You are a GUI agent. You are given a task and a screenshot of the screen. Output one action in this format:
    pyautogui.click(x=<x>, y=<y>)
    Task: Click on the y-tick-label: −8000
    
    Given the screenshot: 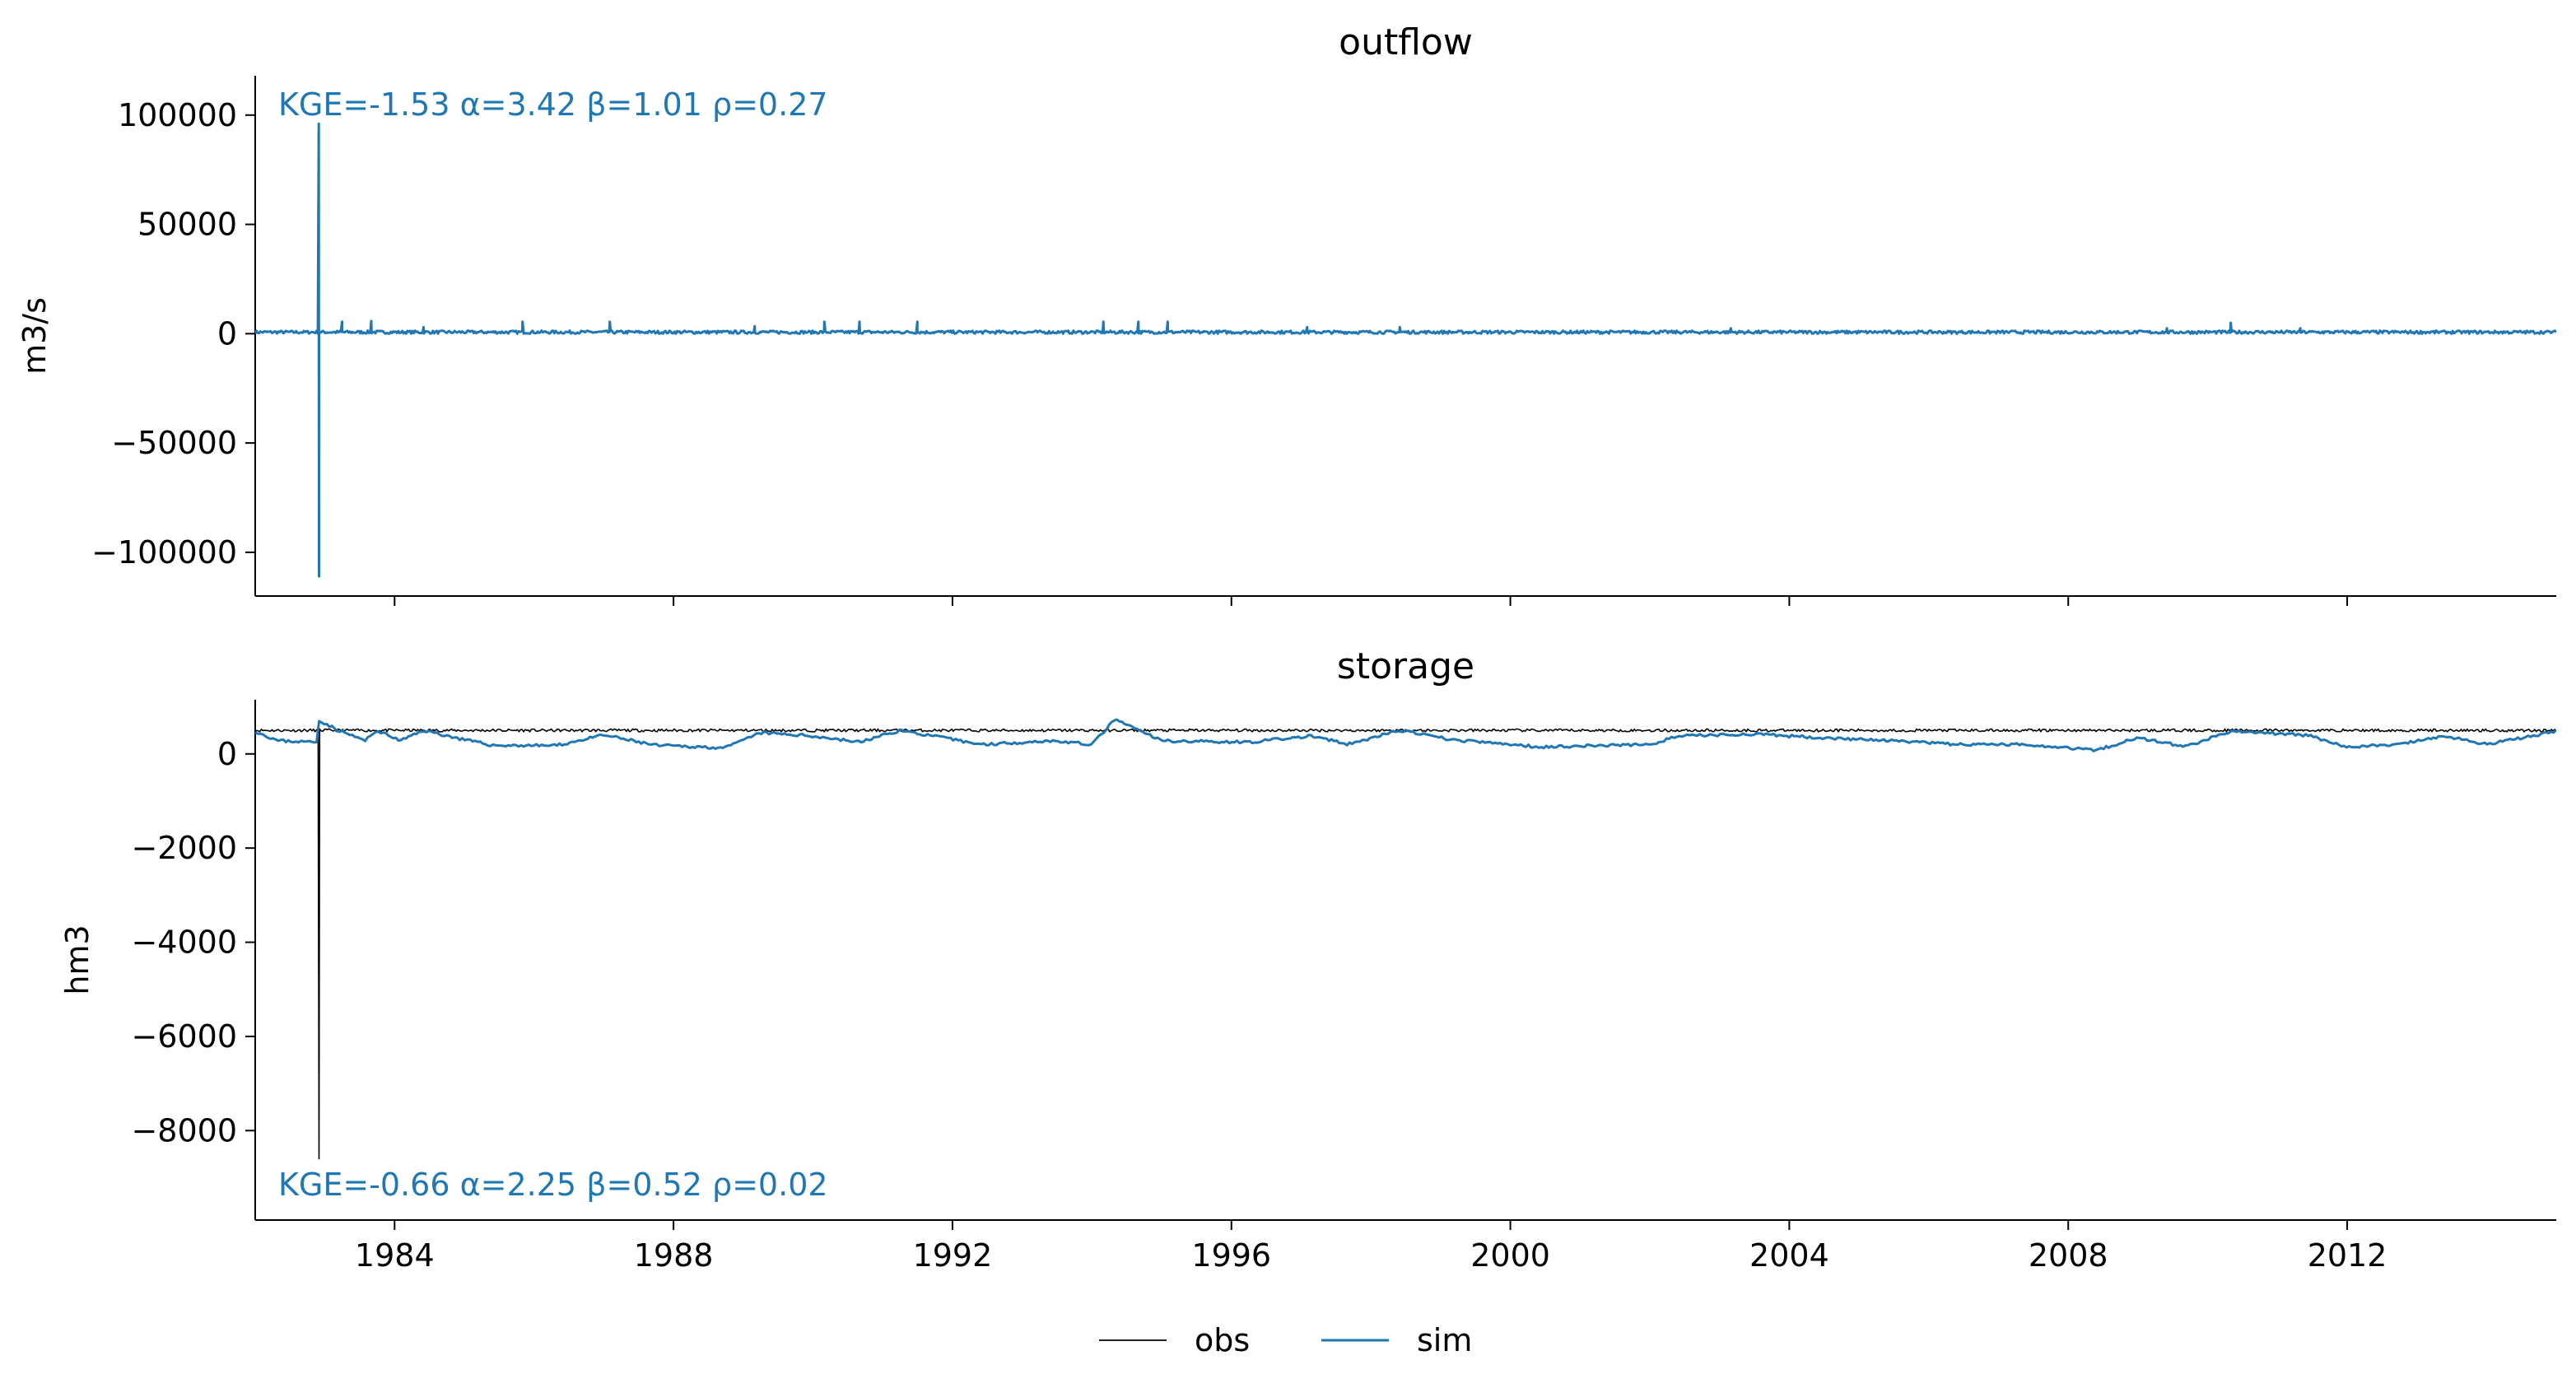 What is the action you would take?
    pyautogui.click(x=184, y=1130)
    